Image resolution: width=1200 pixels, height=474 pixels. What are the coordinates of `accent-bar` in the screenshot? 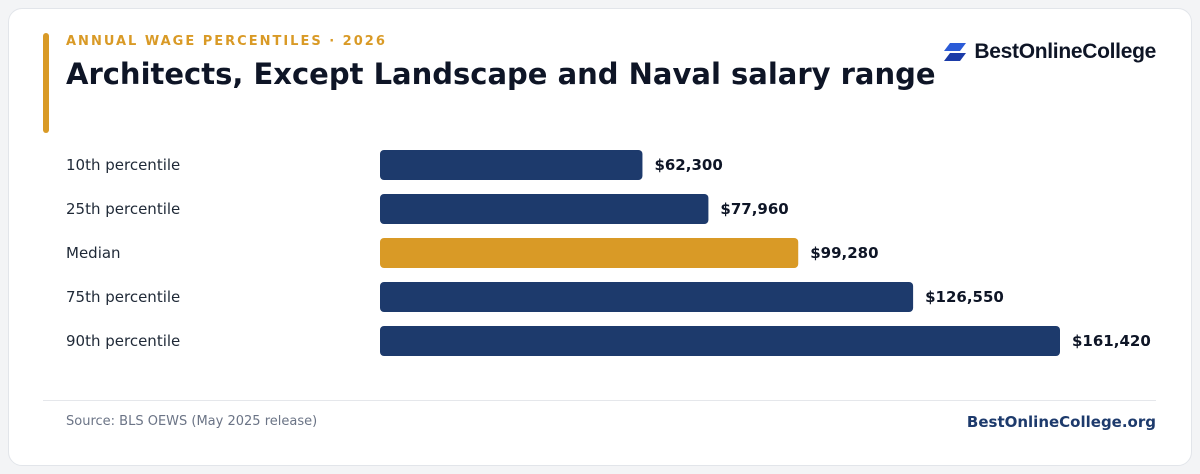 It's located at (46, 83).